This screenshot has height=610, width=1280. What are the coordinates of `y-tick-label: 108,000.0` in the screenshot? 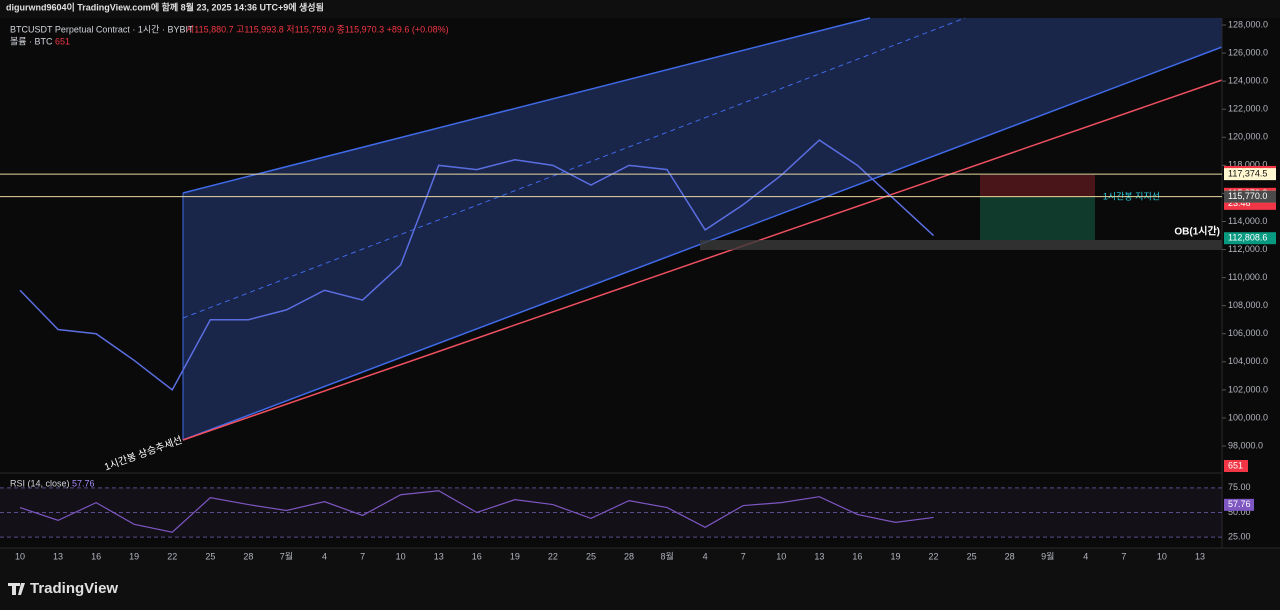 It's located at (1248, 305).